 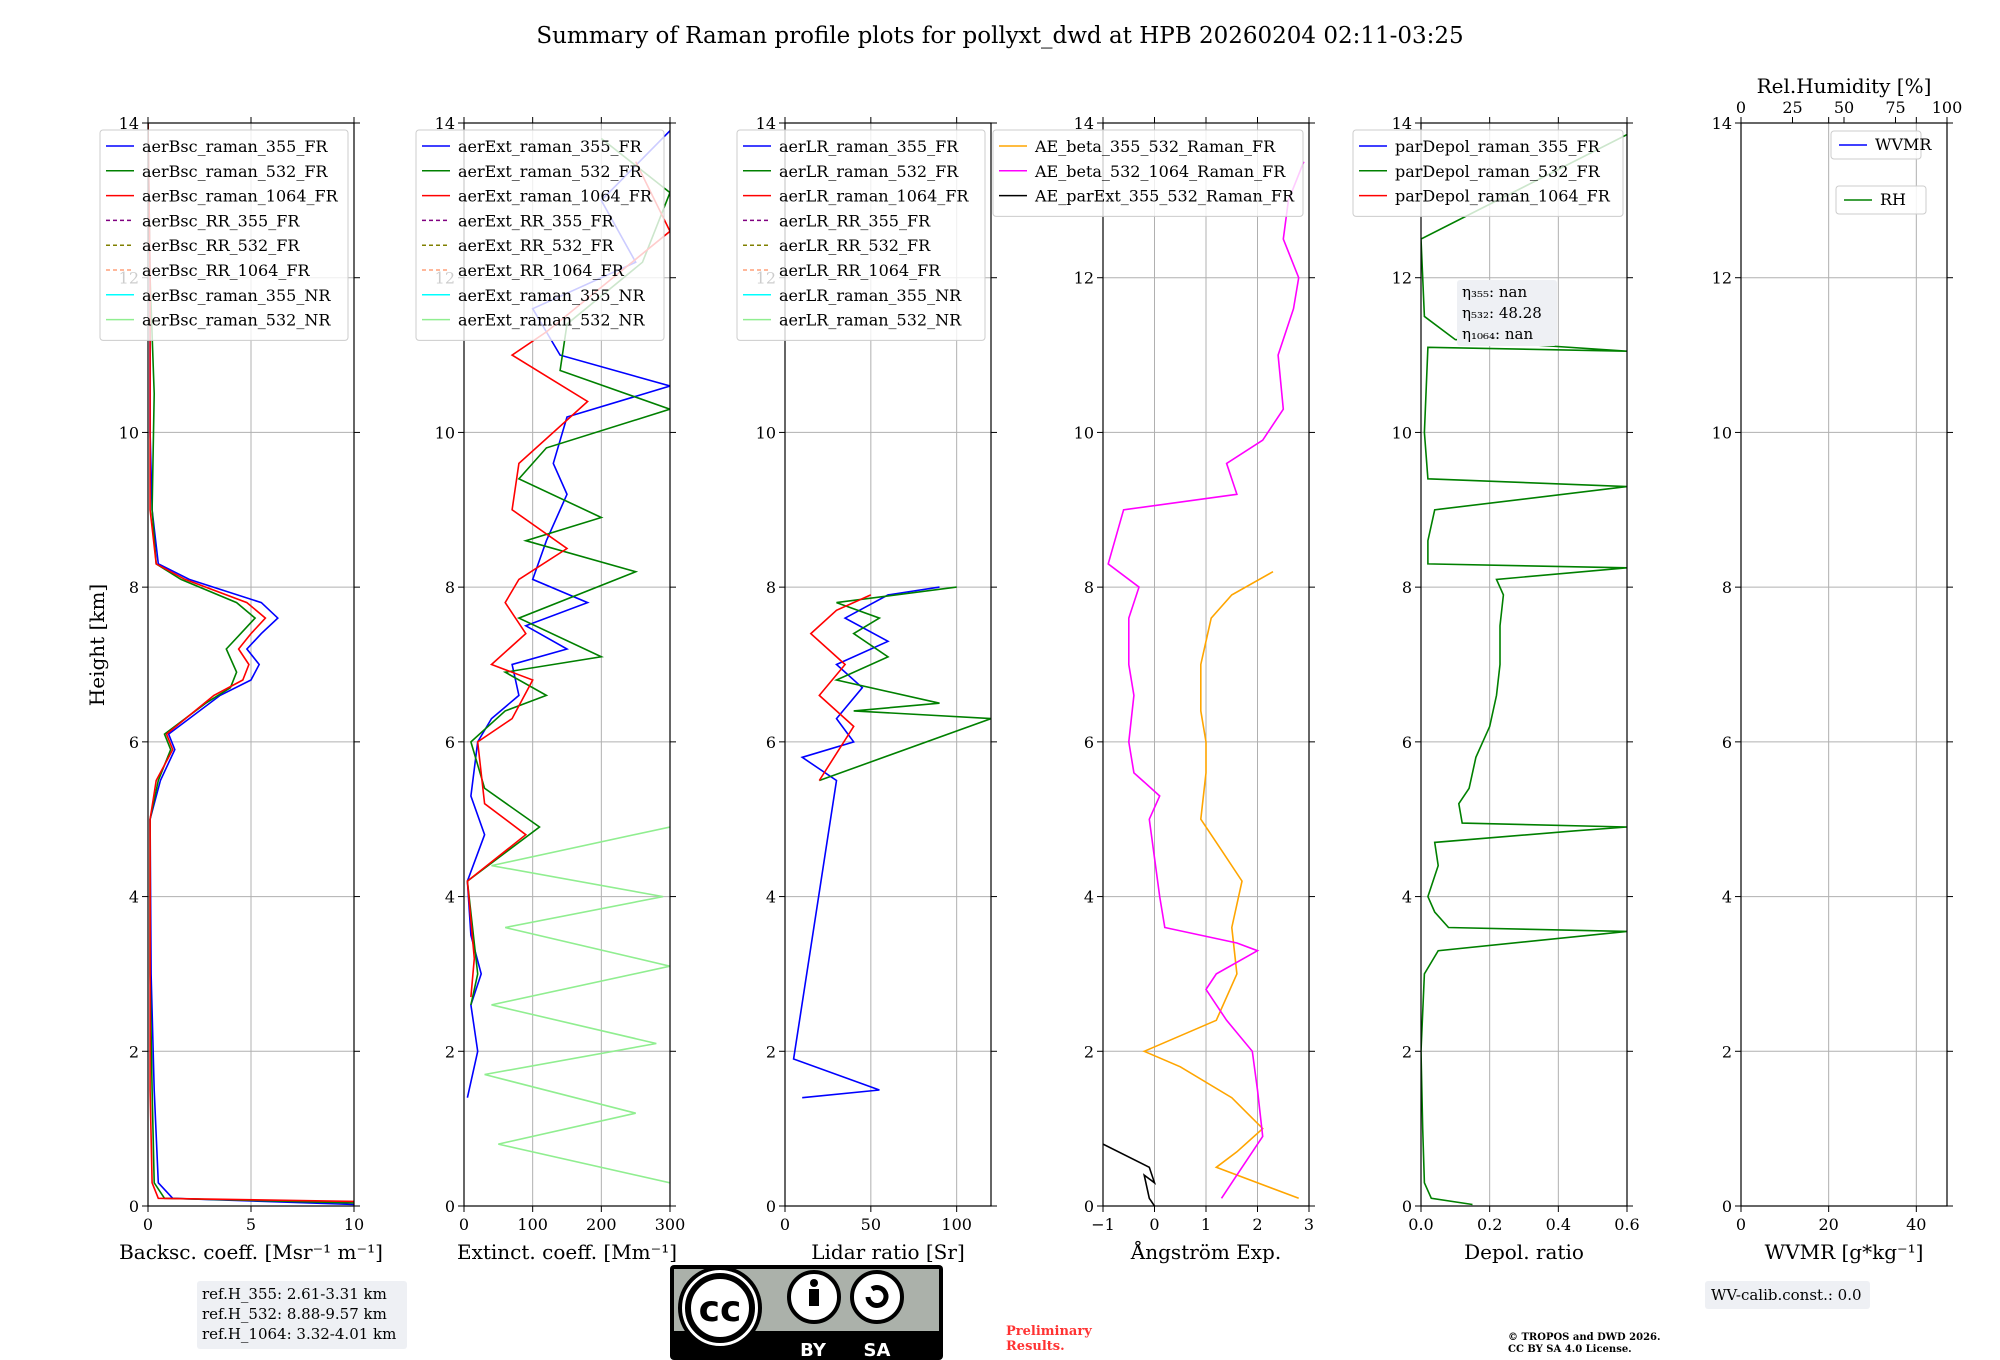 What do you see at coordinates (871, 1224) in the screenshot?
I see `x-tick-label: 50` at bounding box center [871, 1224].